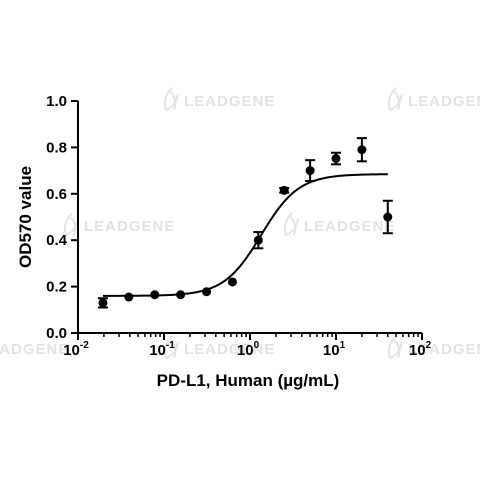  What do you see at coordinates (84, 345) in the screenshot?
I see `x-tick-exponent: -2` at bounding box center [84, 345].